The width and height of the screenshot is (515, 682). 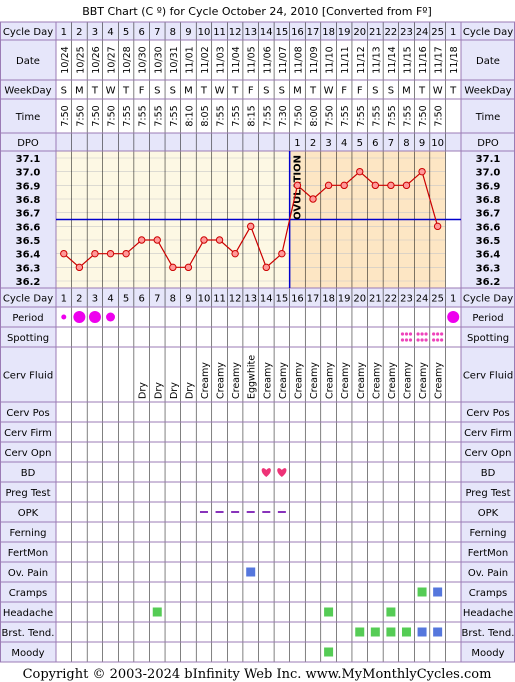 What do you see at coordinates (80, 59) in the screenshot?
I see `date-label: 10/25` at bounding box center [80, 59].